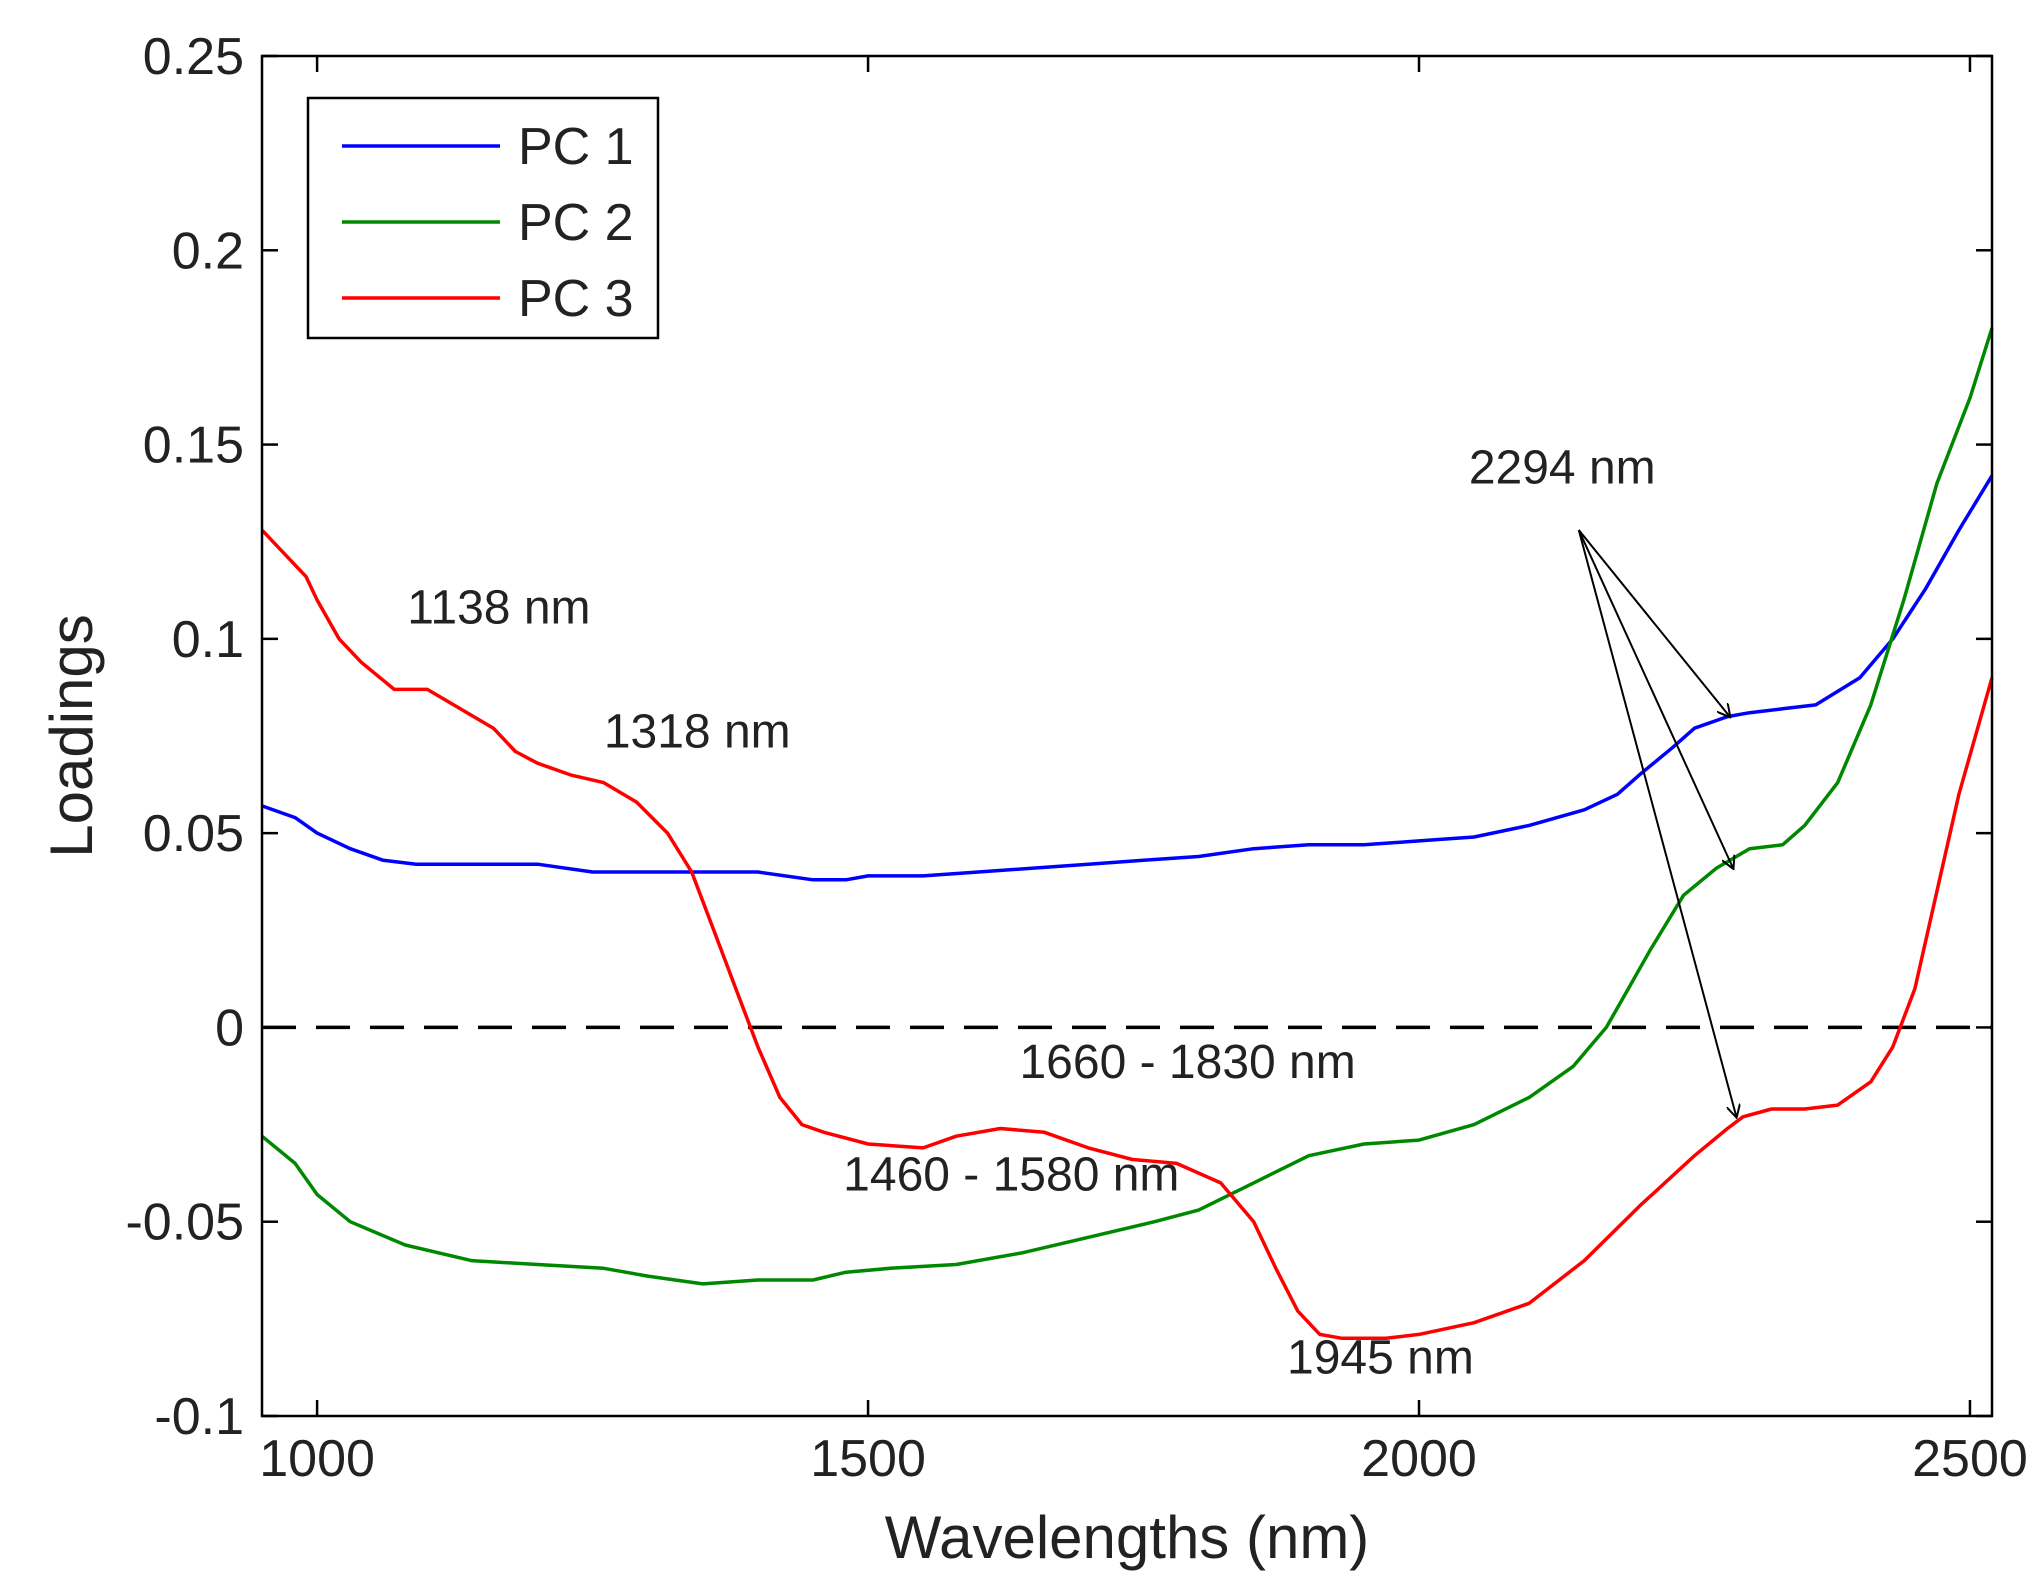 Image resolution: width=2030 pixels, height=1595 pixels. I want to click on y-tick-label: -0.1, so click(199, 1417).